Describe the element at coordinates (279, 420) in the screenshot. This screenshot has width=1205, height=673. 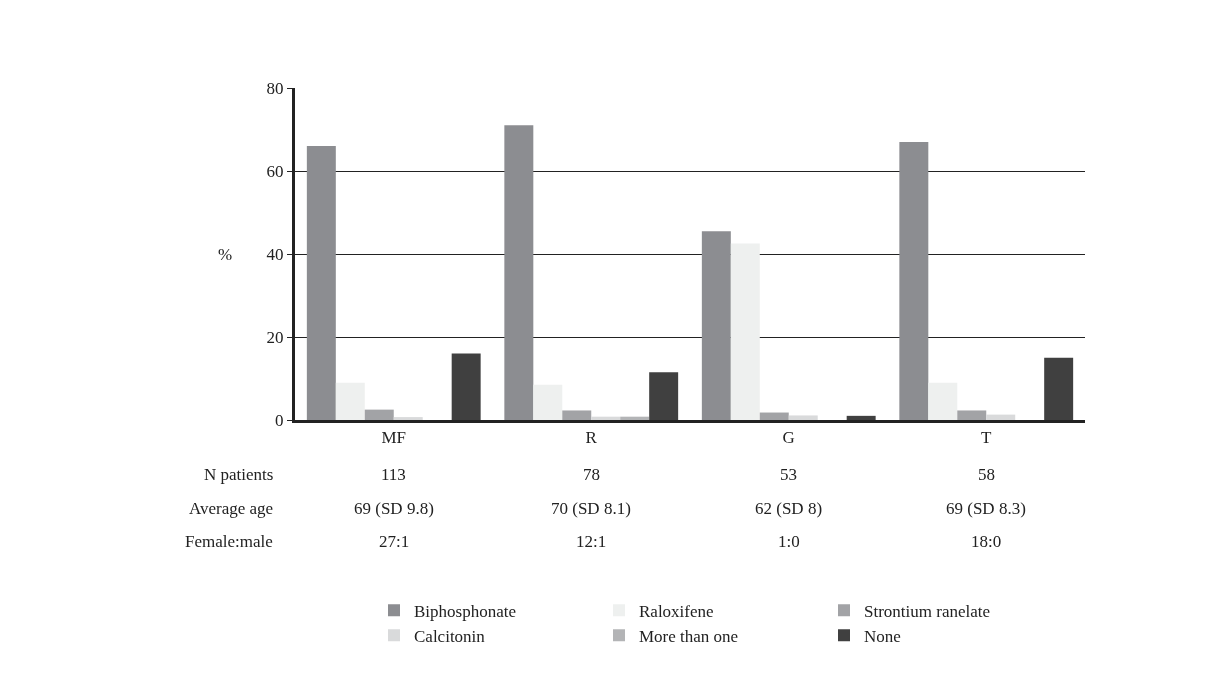
I see `y-tick-label: 0` at that location.